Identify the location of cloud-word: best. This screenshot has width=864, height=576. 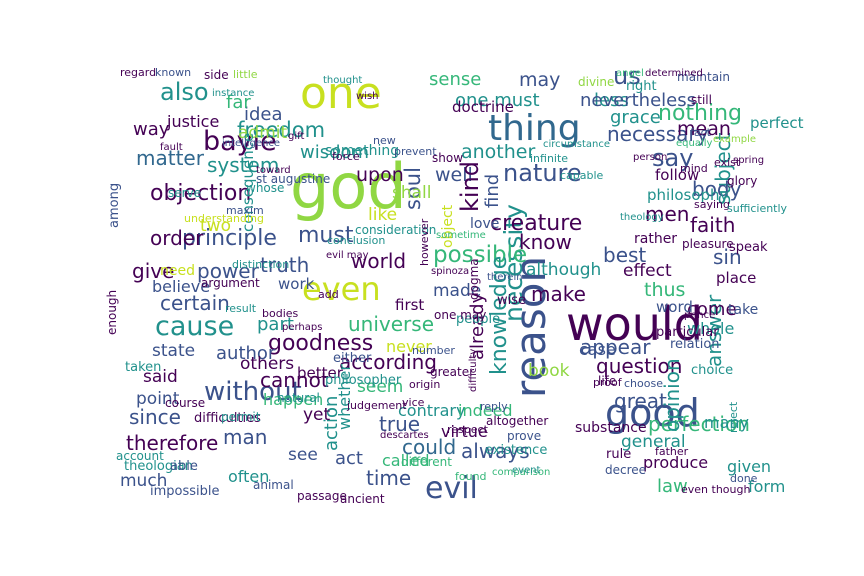
(624, 255).